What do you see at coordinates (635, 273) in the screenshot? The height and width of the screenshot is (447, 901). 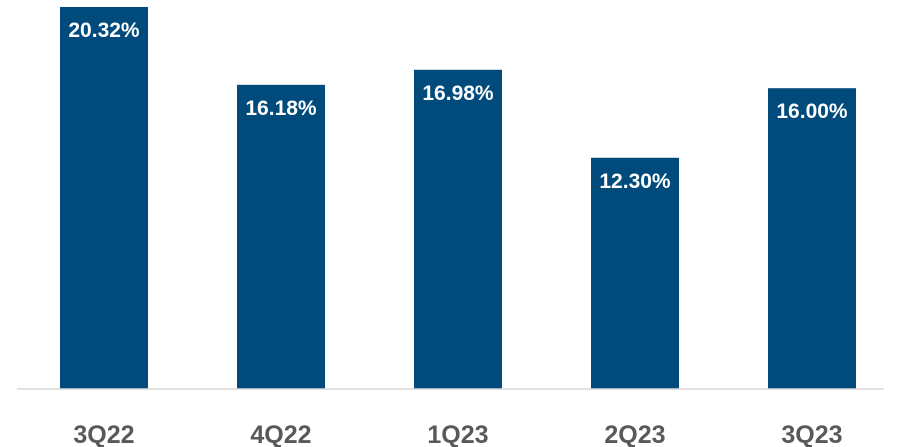 I see `bar-2q23` at bounding box center [635, 273].